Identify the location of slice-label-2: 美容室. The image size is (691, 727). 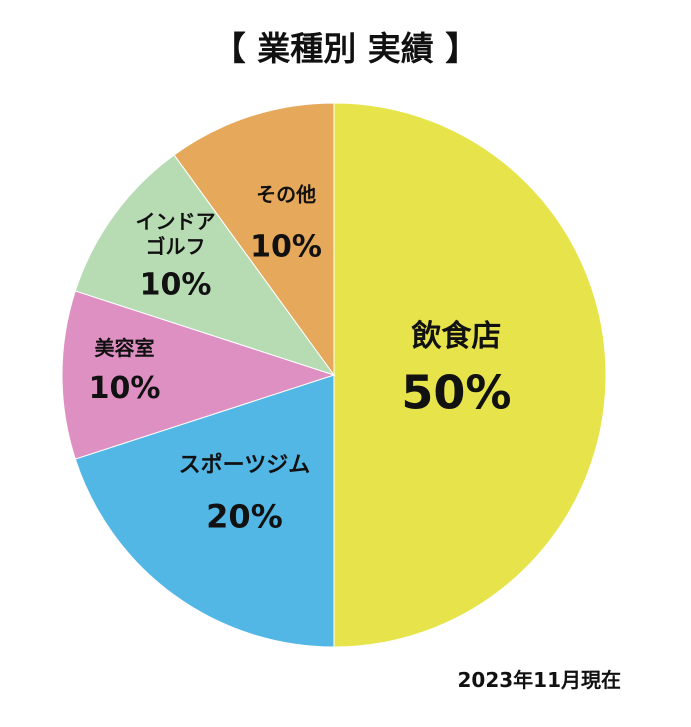
(125, 348).